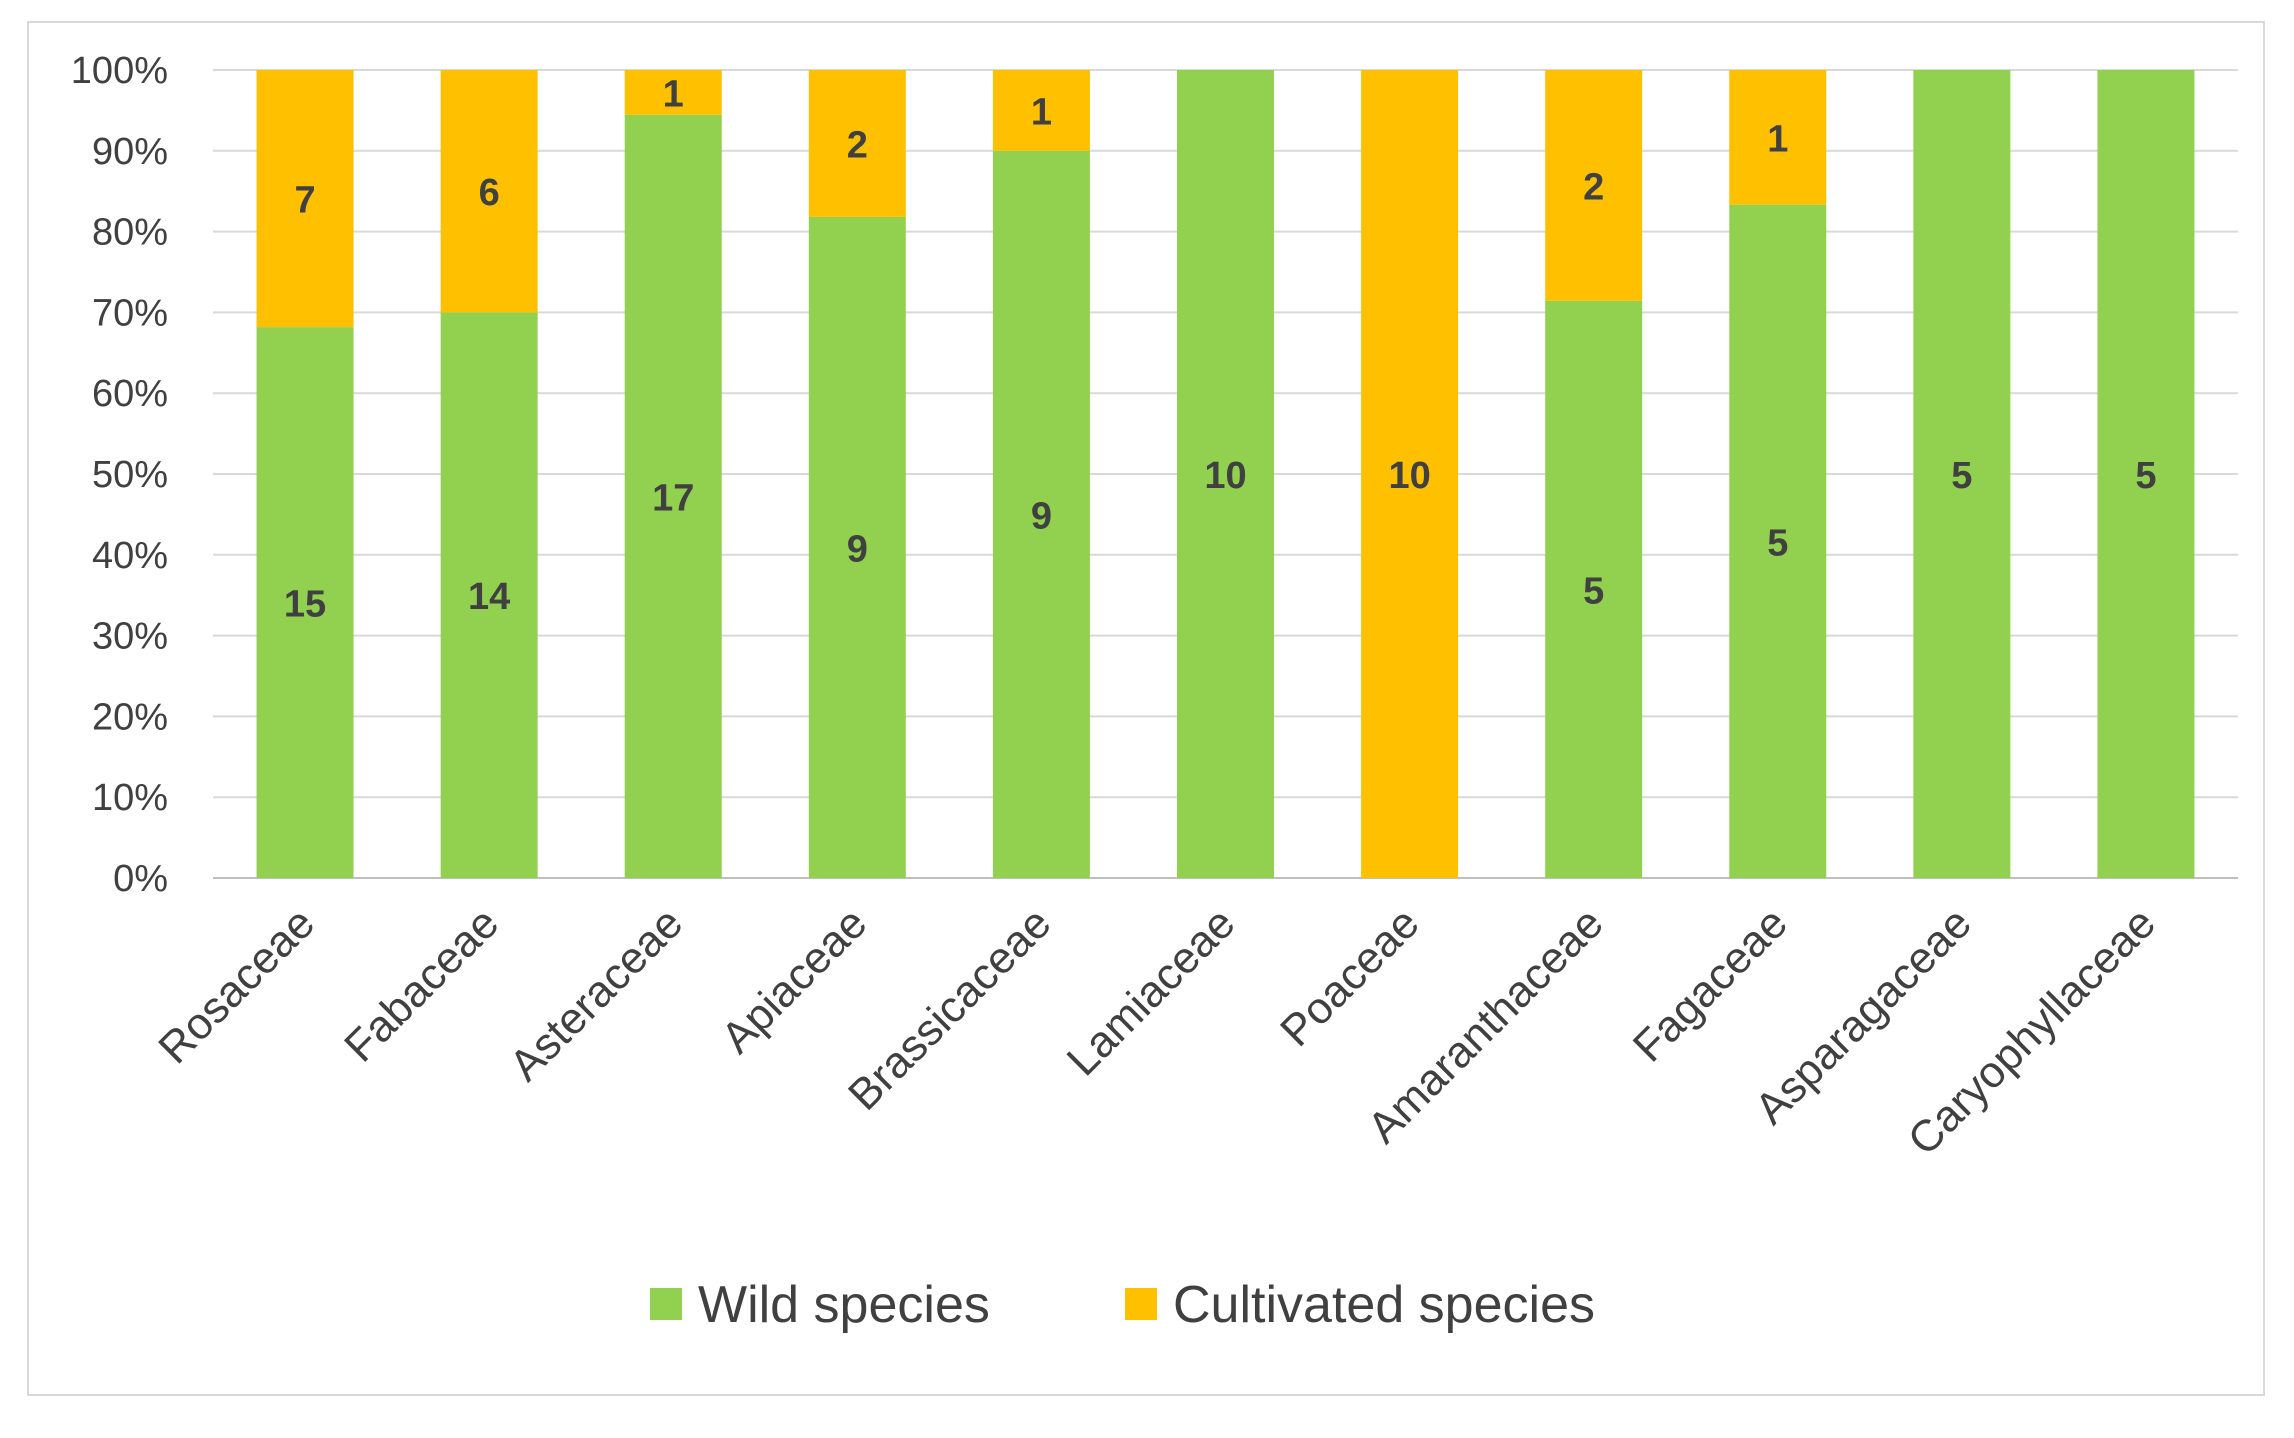  What do you see at coordinates (596, 994) in the screenshot?
I see `category-label: Asteraceae` at bounding box center [596, 994].